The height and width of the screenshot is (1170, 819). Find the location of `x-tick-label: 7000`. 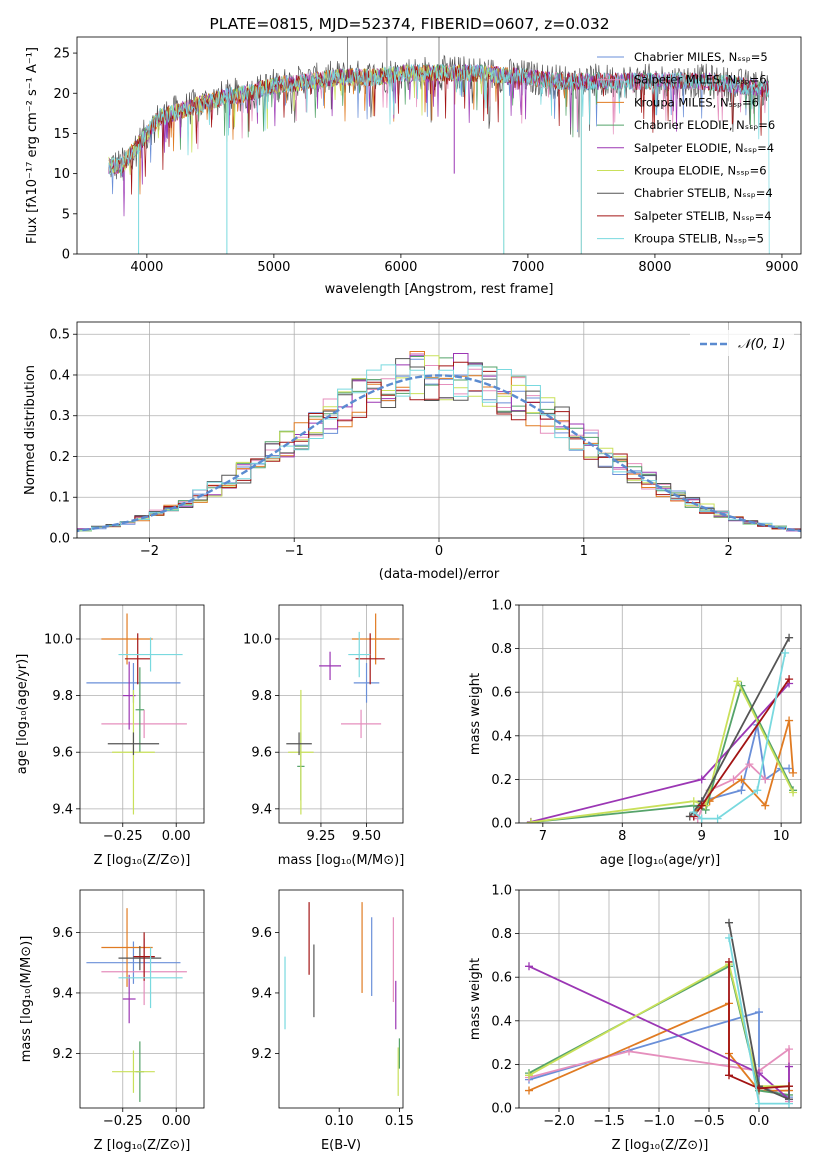

x-tick-label: 7000 is located at coordinates (527, 267).